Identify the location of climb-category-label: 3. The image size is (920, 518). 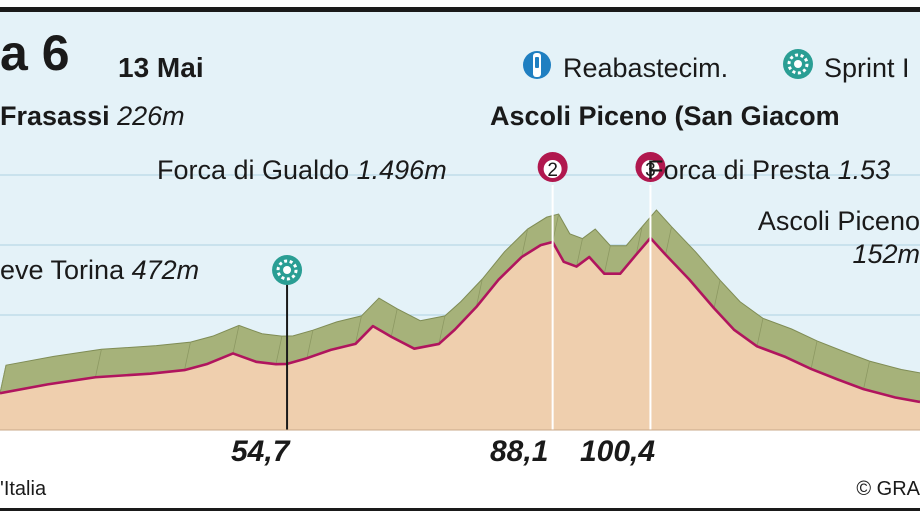
(650, 170).